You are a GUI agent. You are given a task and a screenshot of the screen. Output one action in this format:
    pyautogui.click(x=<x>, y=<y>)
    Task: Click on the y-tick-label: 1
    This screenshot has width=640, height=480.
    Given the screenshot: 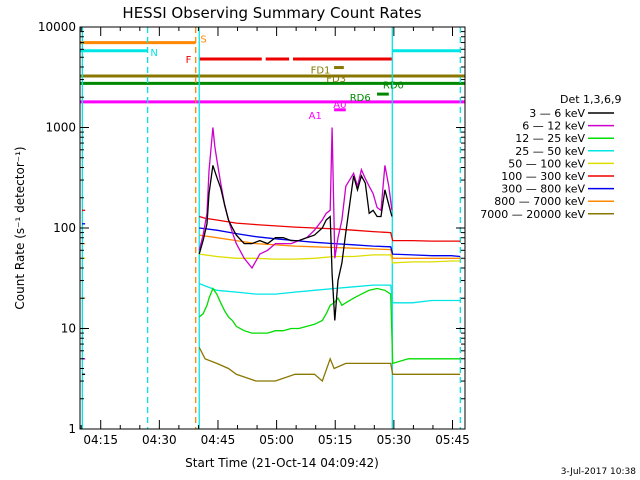 What is the action you would take?
    pyautogui.click(x=72, y=429)
    